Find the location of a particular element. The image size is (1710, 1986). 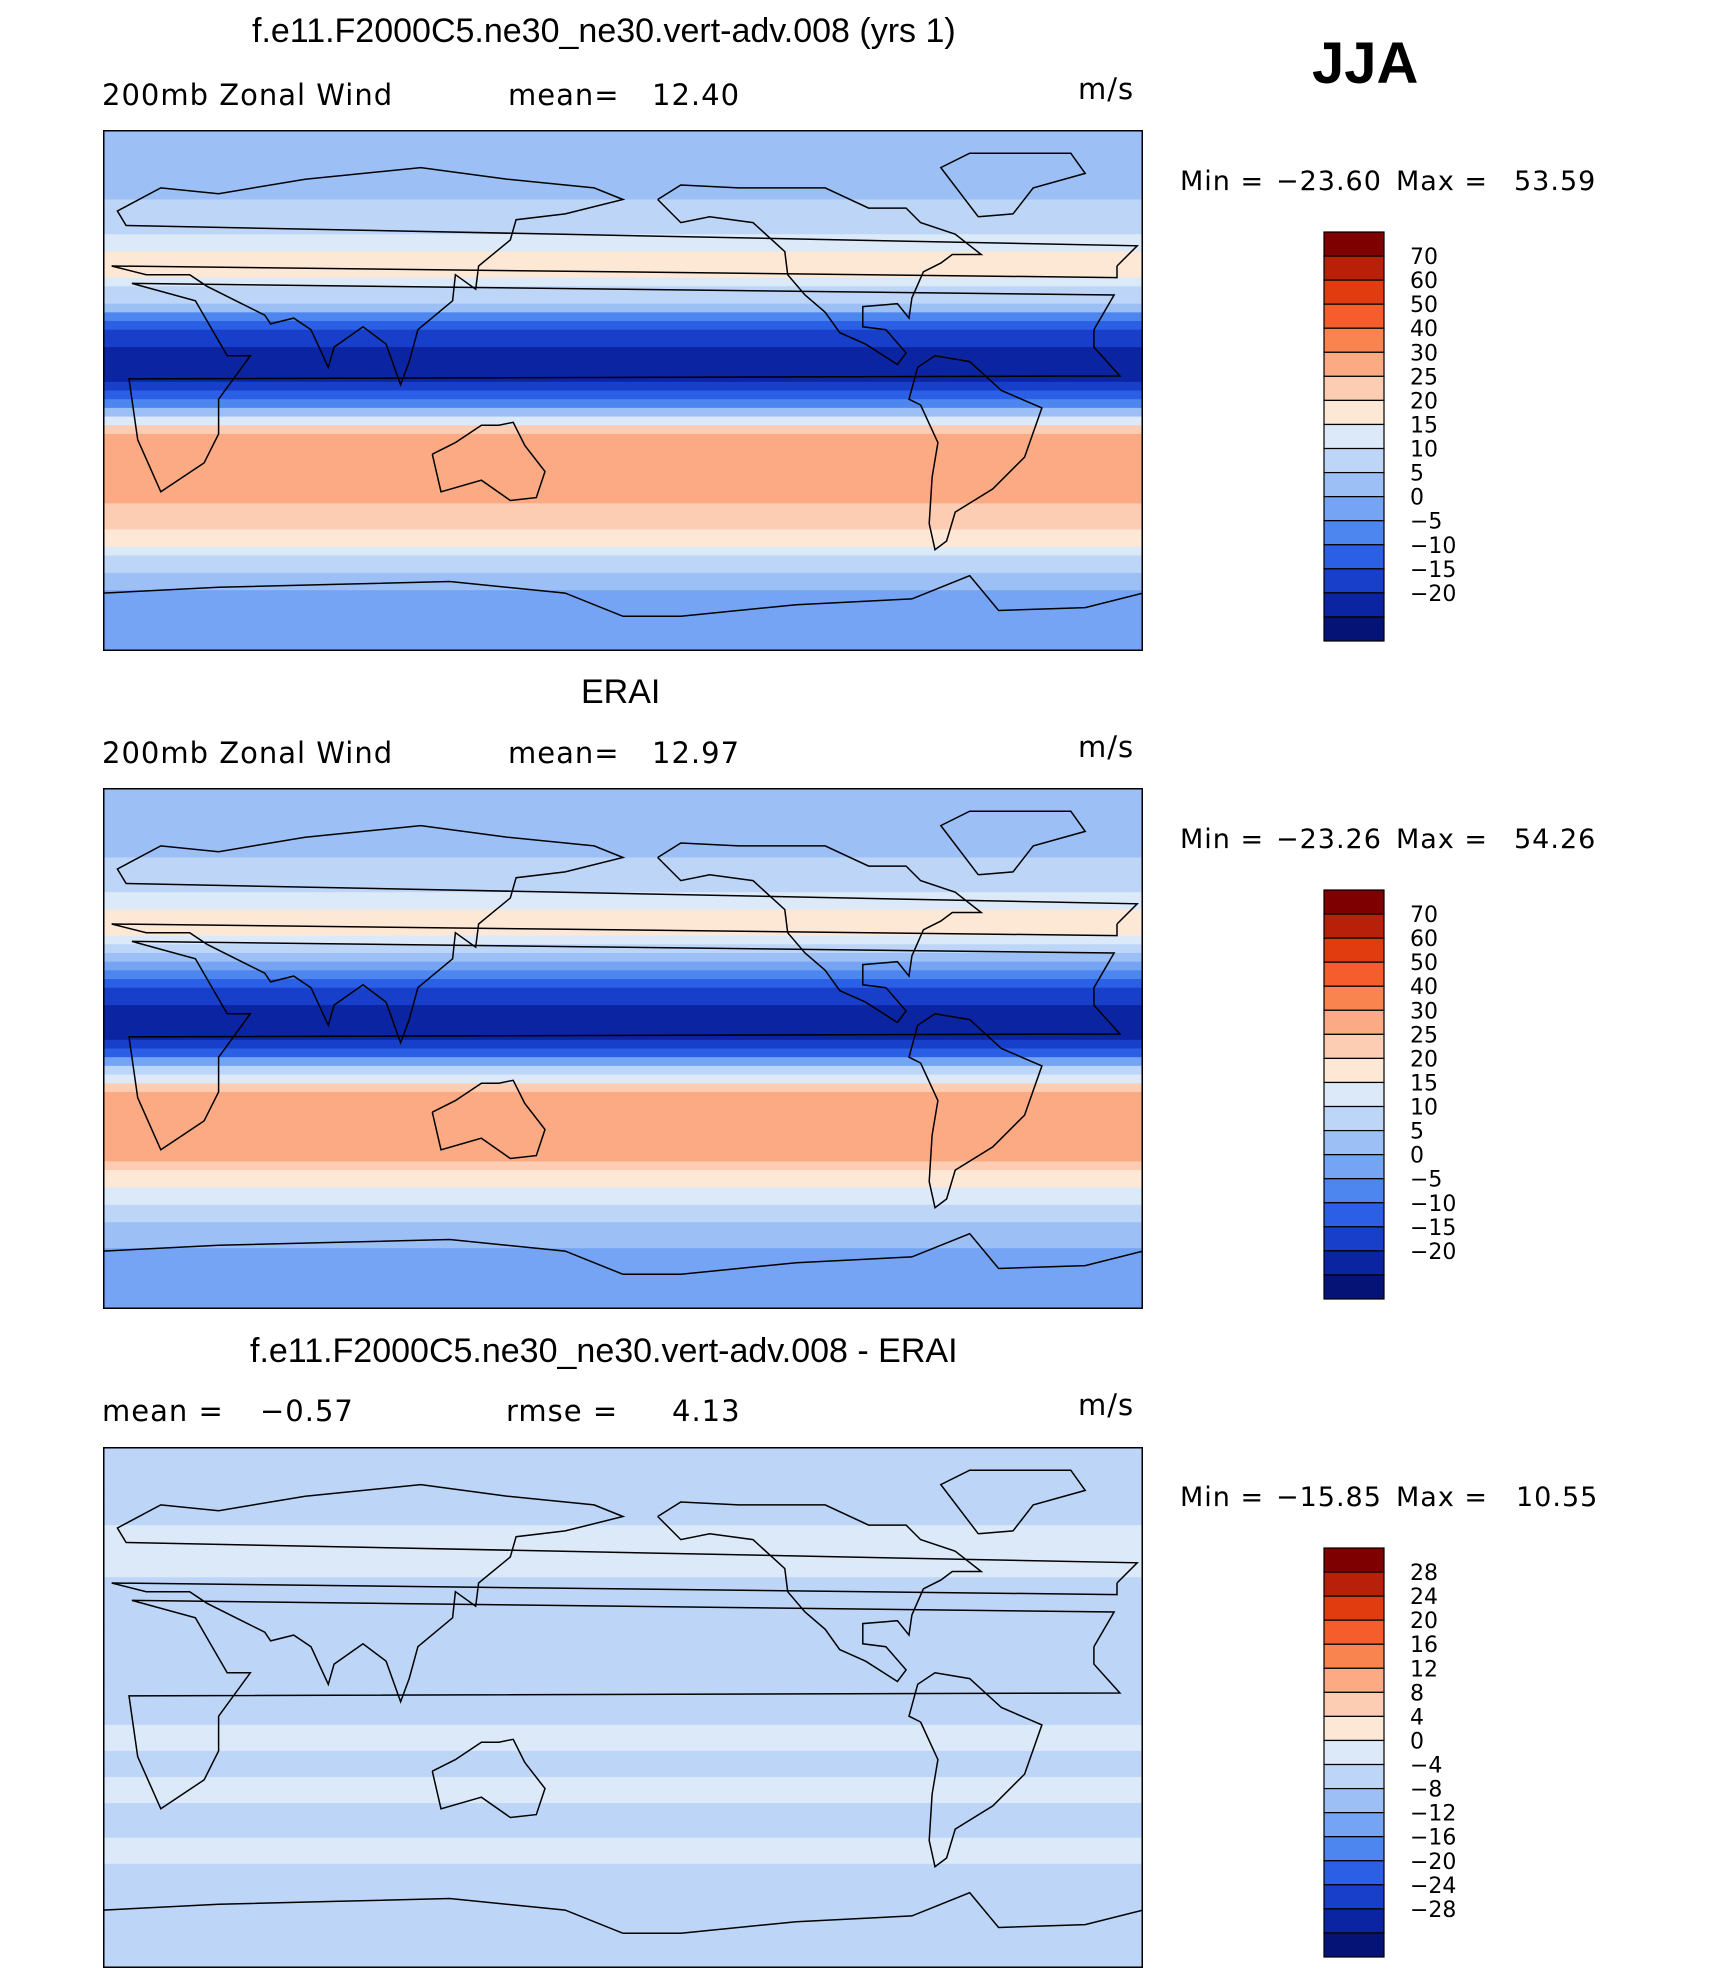

colorbar-label: −12 is located at coordinates (1433, 1814).